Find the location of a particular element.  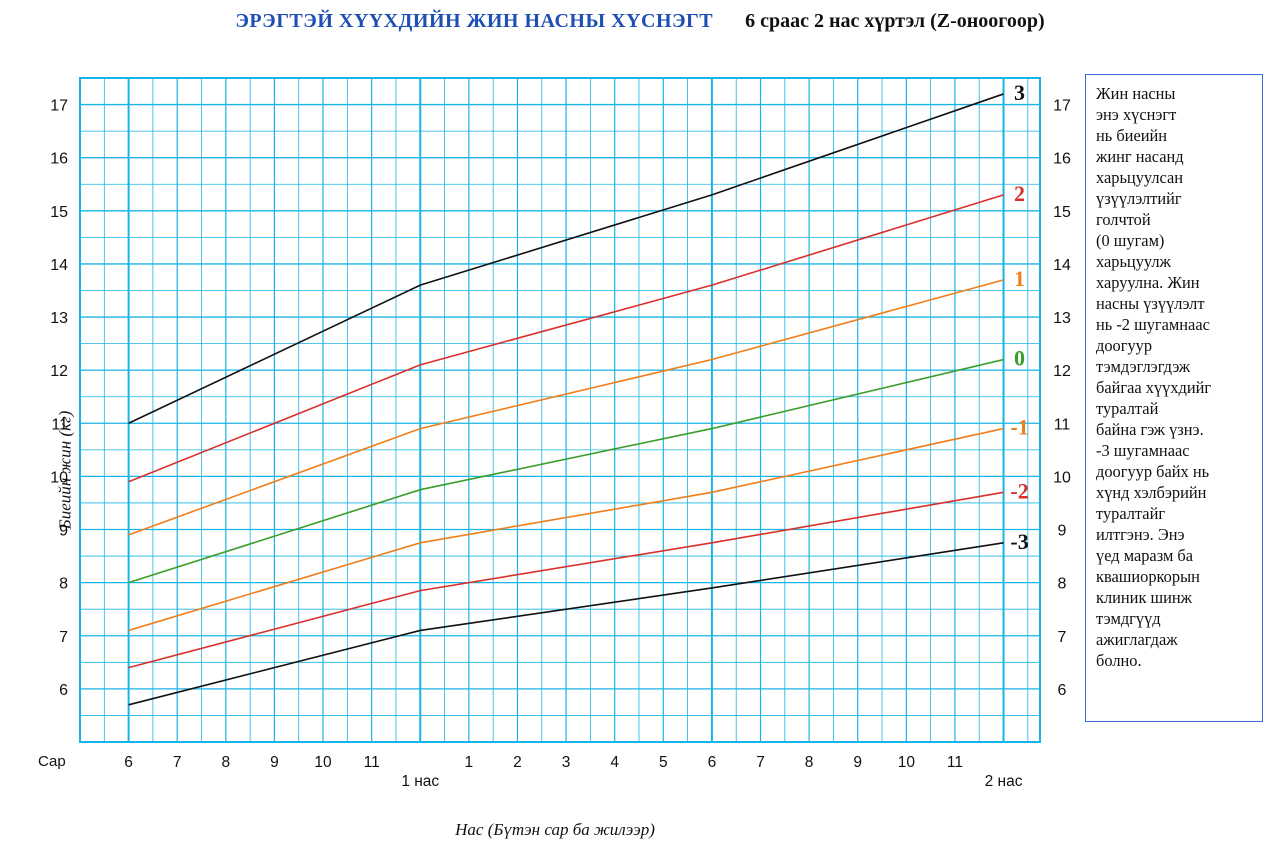

series-label-0: 0 is located at coordinates (1019, 358).